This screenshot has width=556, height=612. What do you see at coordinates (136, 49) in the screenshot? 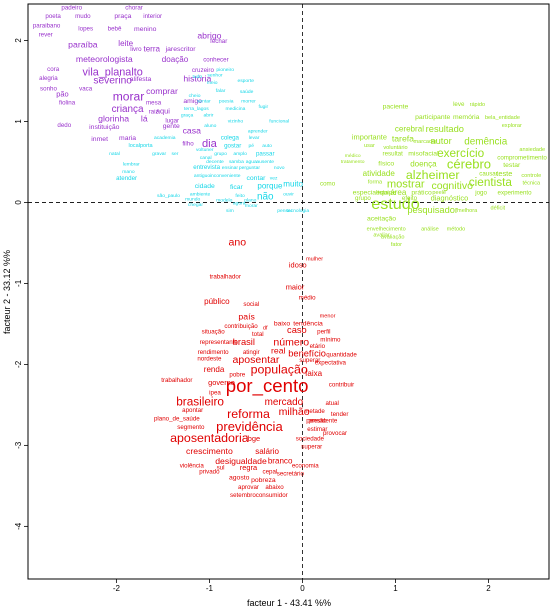
I see `word-point: livro` at bounding box center [136, 49].